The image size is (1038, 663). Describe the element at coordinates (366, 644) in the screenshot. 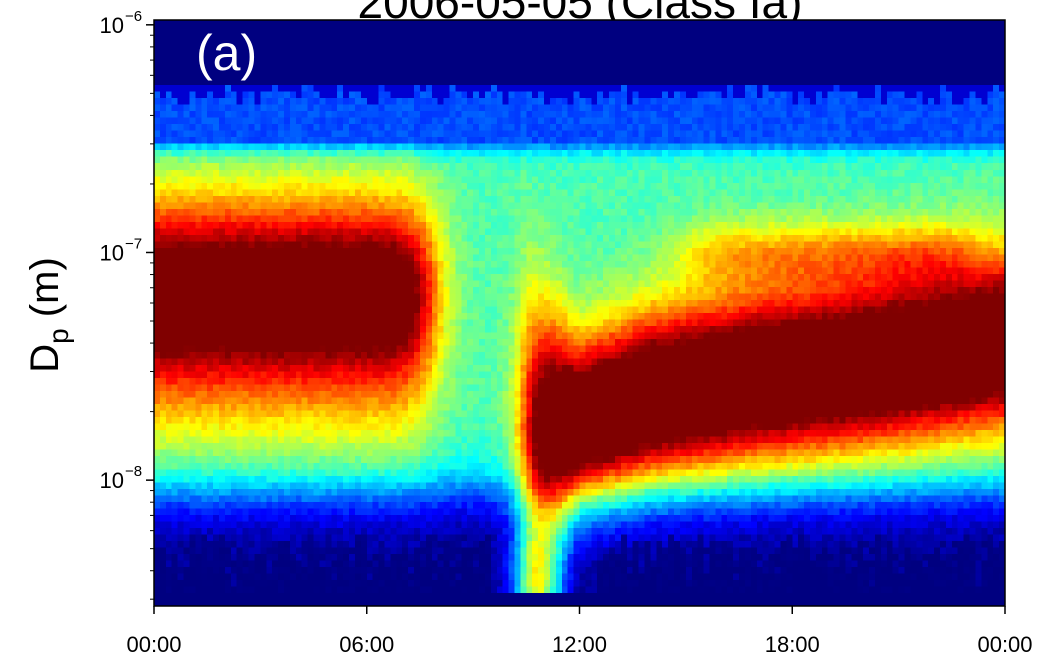

I see `x-tick-label: 06:00` at that location.